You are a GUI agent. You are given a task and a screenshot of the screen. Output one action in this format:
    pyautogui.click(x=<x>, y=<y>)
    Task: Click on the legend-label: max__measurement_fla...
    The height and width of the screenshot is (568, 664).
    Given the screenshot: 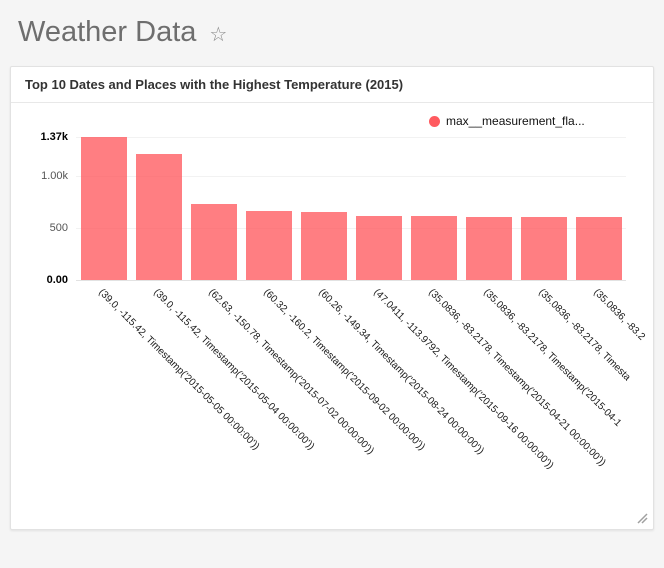 What is the action you would take?
    pyautogui.click(x=515, y=121)
    